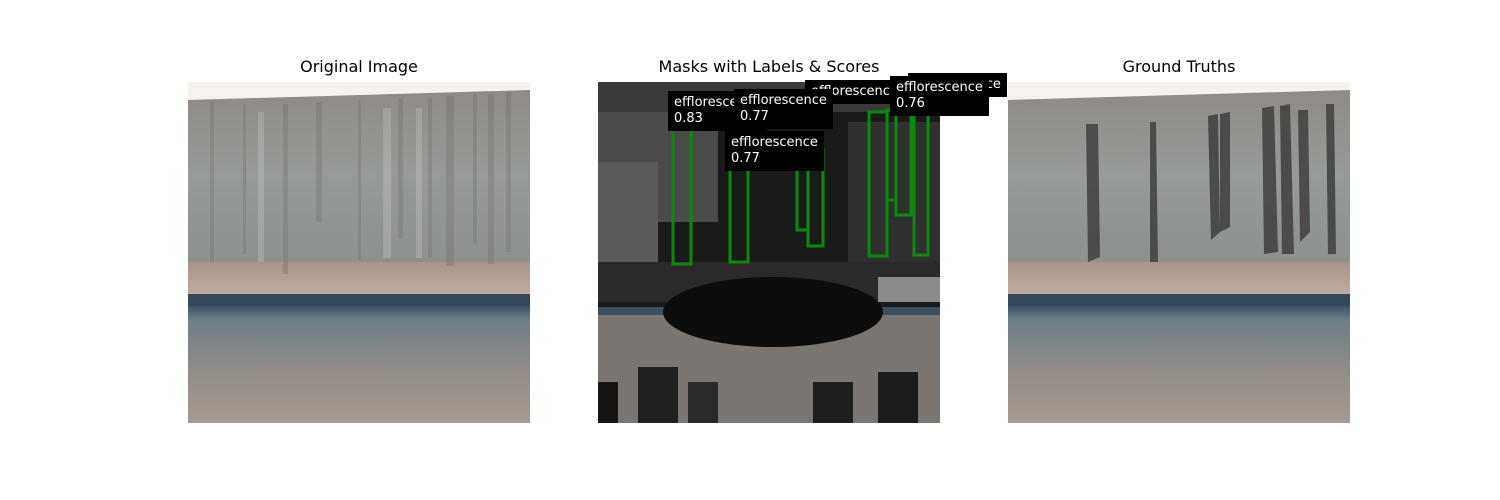  I want to click on ground-truths-title: Ground Truths, so click(1179, 66).